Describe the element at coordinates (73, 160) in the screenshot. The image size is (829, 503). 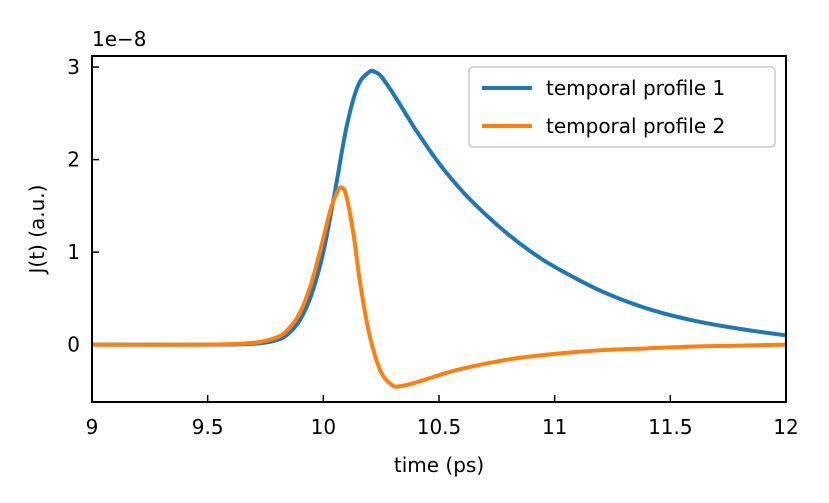
I see `y-tick-label: 2` at that location.